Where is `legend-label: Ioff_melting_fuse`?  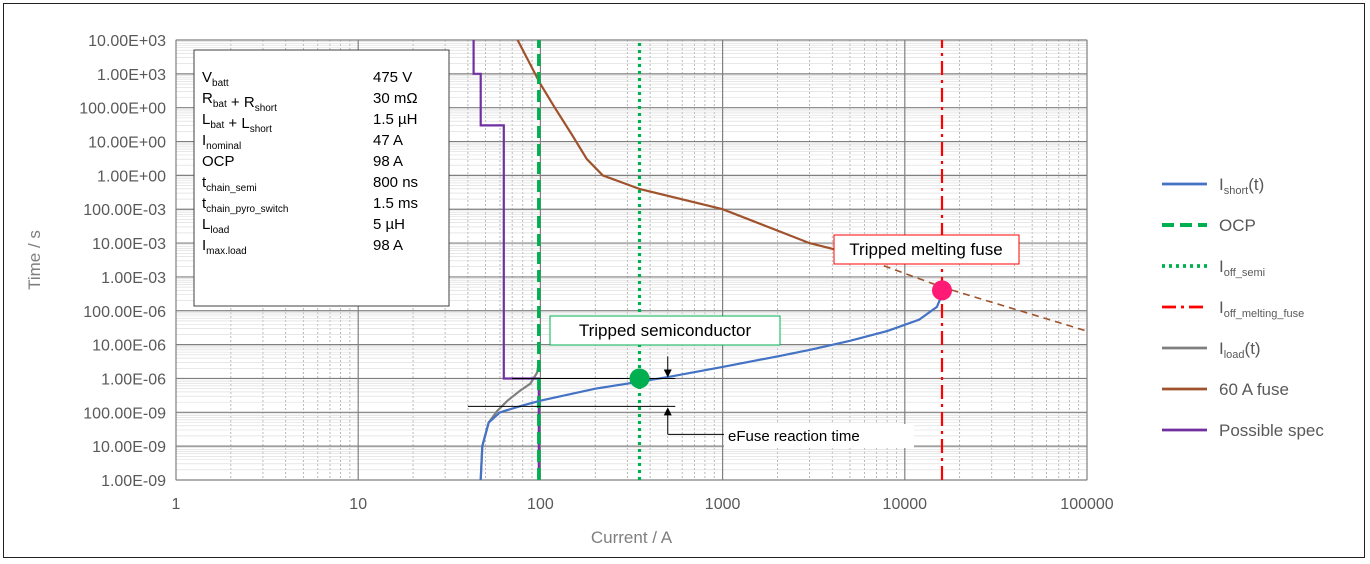
legend-label: Ioff_melting_fuse is located at coordinates (1261, 309).